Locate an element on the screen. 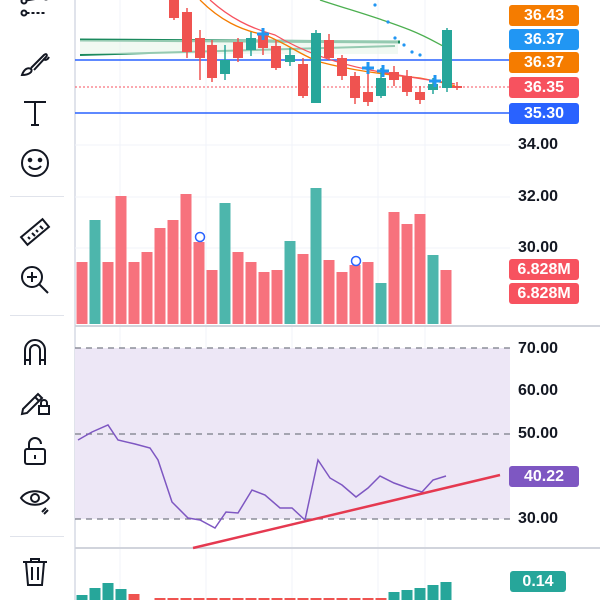 This screenshot has height=600, width=600. zoom-in-tool-icon is located at coordinates (35, 280).